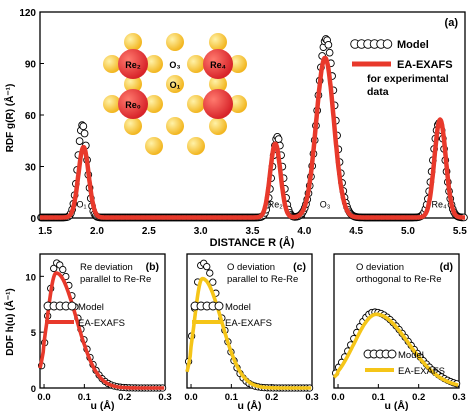 The image size is (474, 414). What do you see at coordinates (337, 397) in the screenshot?
I see `panel-d-xtick-label: 0.0` at bounding box center [337, 397].